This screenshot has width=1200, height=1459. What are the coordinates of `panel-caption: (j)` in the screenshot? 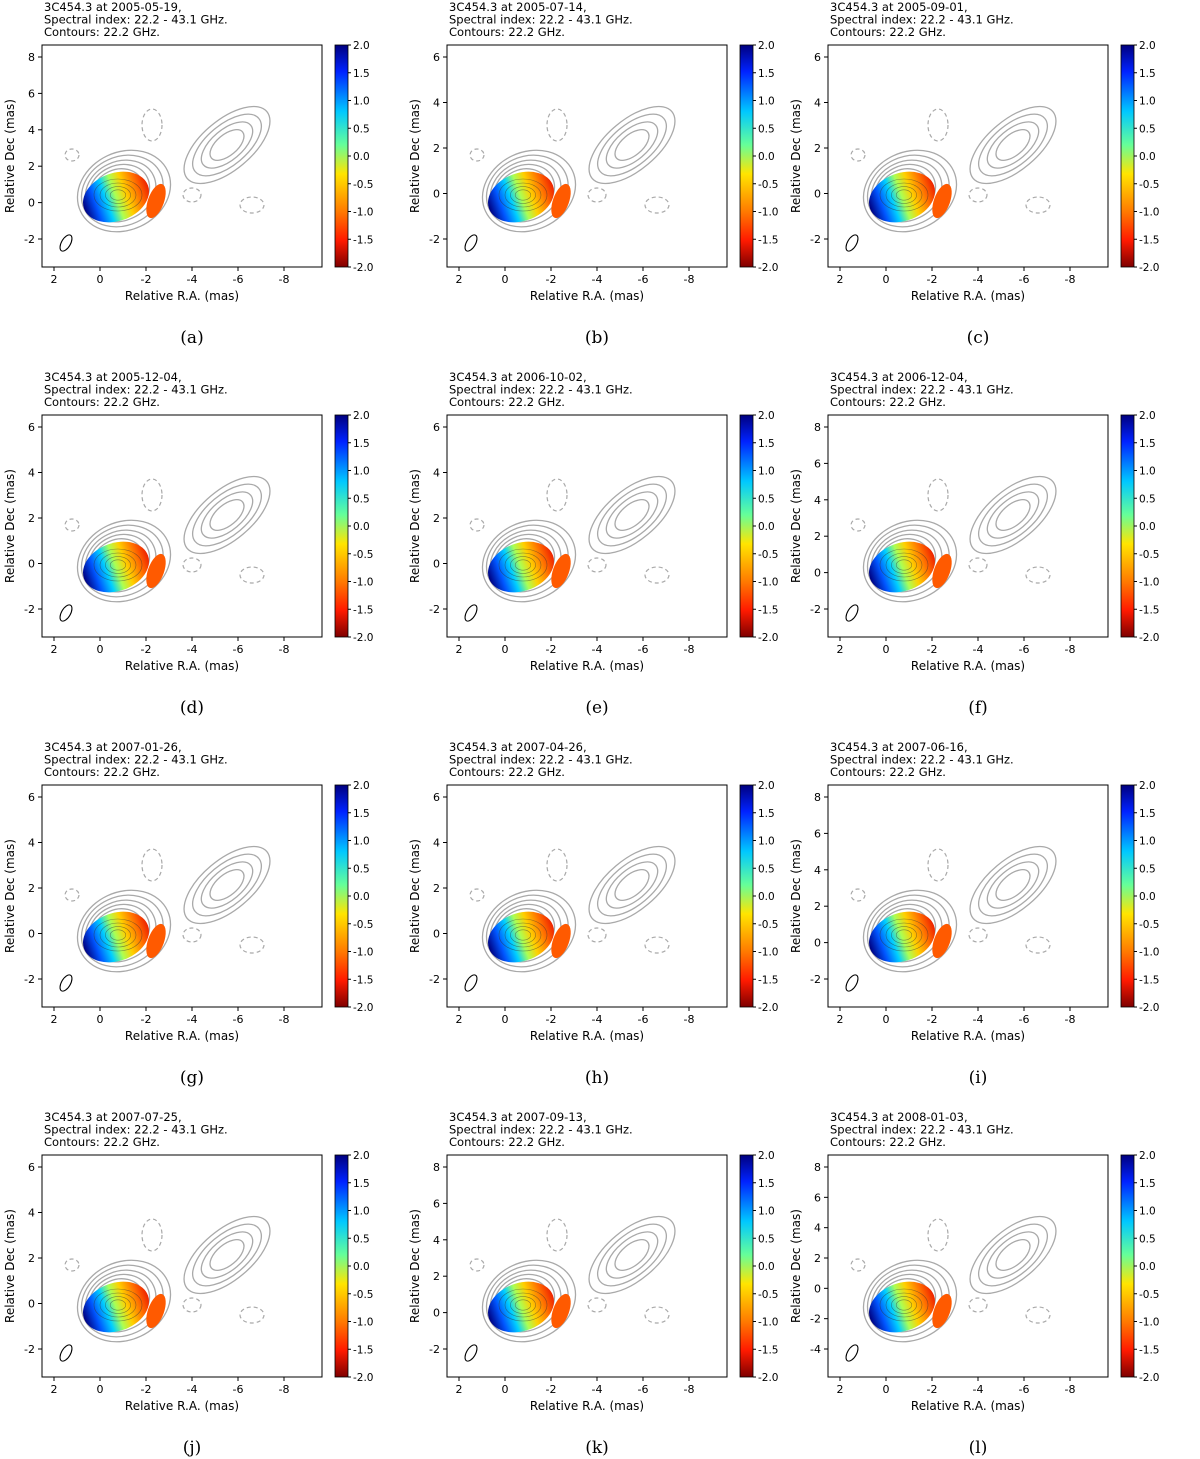 It's located at (192, 1448).